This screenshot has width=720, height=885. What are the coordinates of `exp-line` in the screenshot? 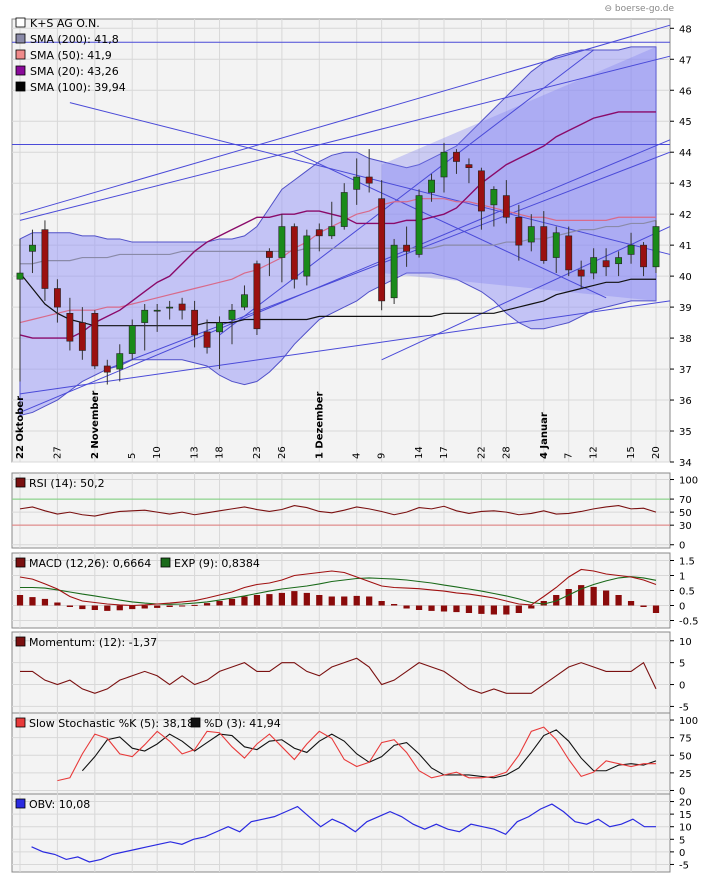 It's located at (338, 590).